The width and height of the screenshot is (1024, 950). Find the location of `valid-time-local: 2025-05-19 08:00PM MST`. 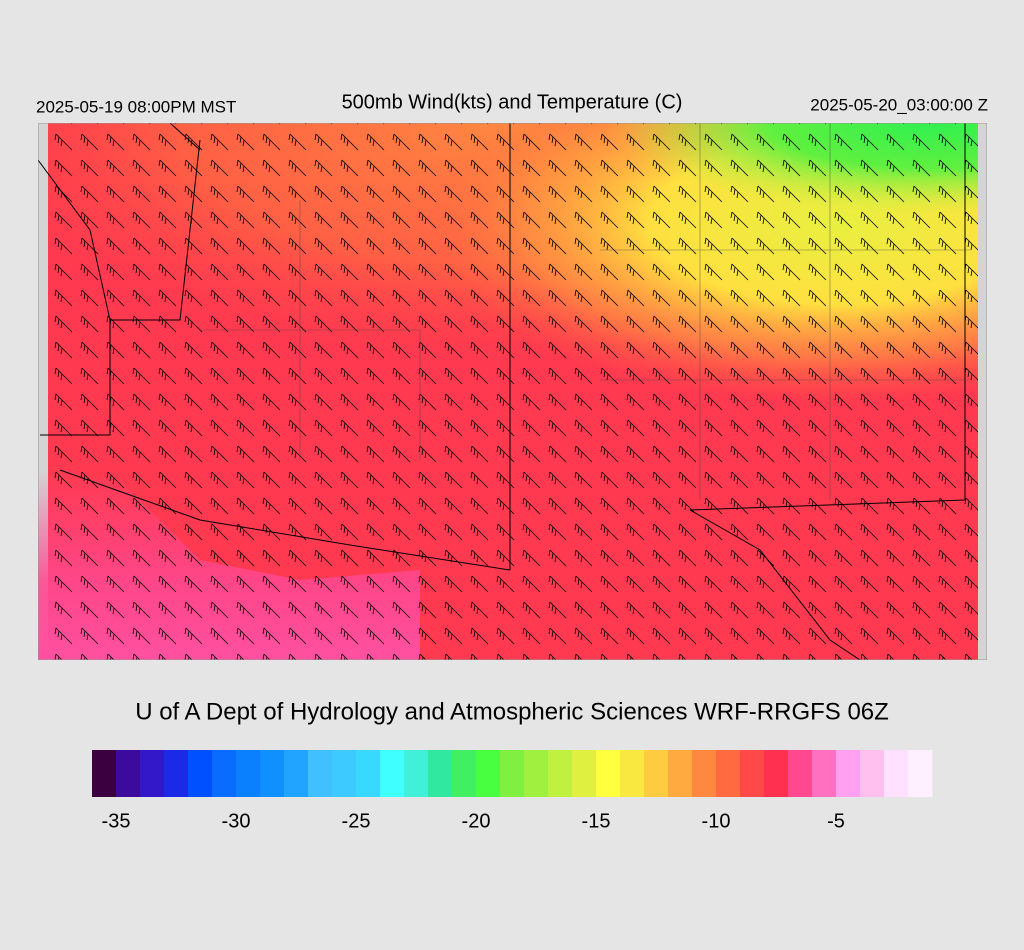

valid-time-local: 2025-05-19 08:00PM MST is located at coordinates (136, 106).